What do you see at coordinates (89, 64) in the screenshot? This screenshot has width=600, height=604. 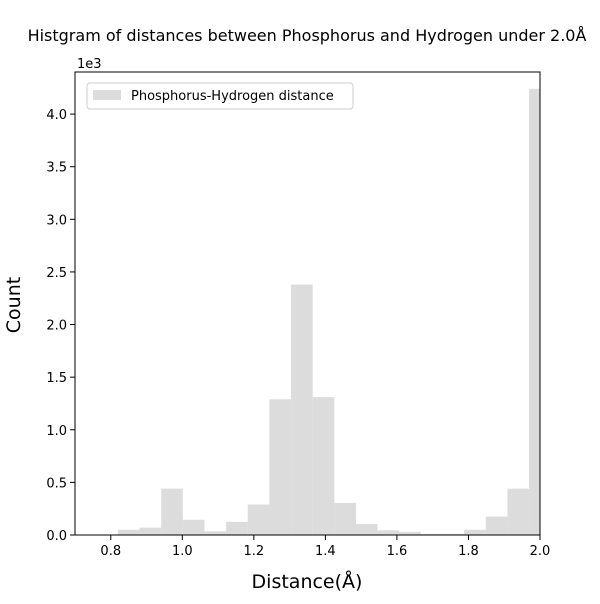 I see `y-axis-offset-text: 1e3` at bounding box center [89, 64].